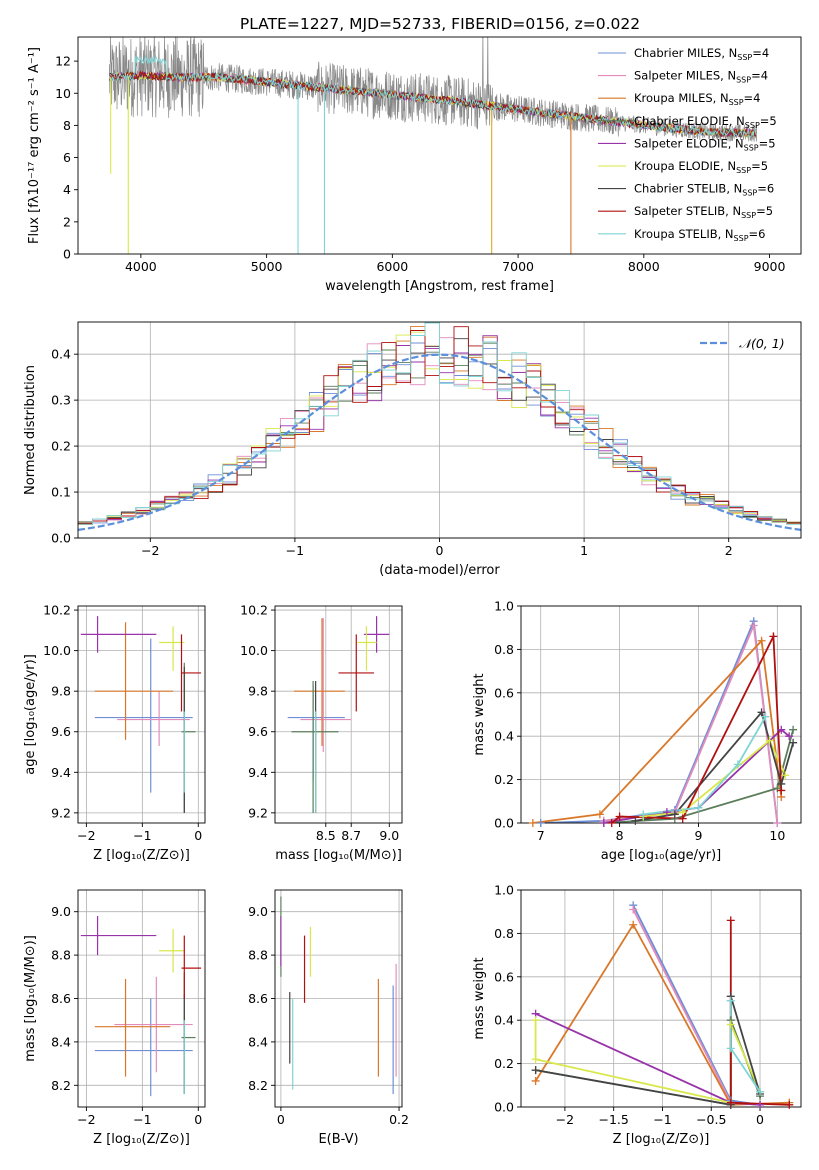 This screenshot has width=819, height=1170. What do you see at coordinates (711, 1119) in the screenshot?
I see `x-tick-label: −0.5` at bounding box center [711, 1119].